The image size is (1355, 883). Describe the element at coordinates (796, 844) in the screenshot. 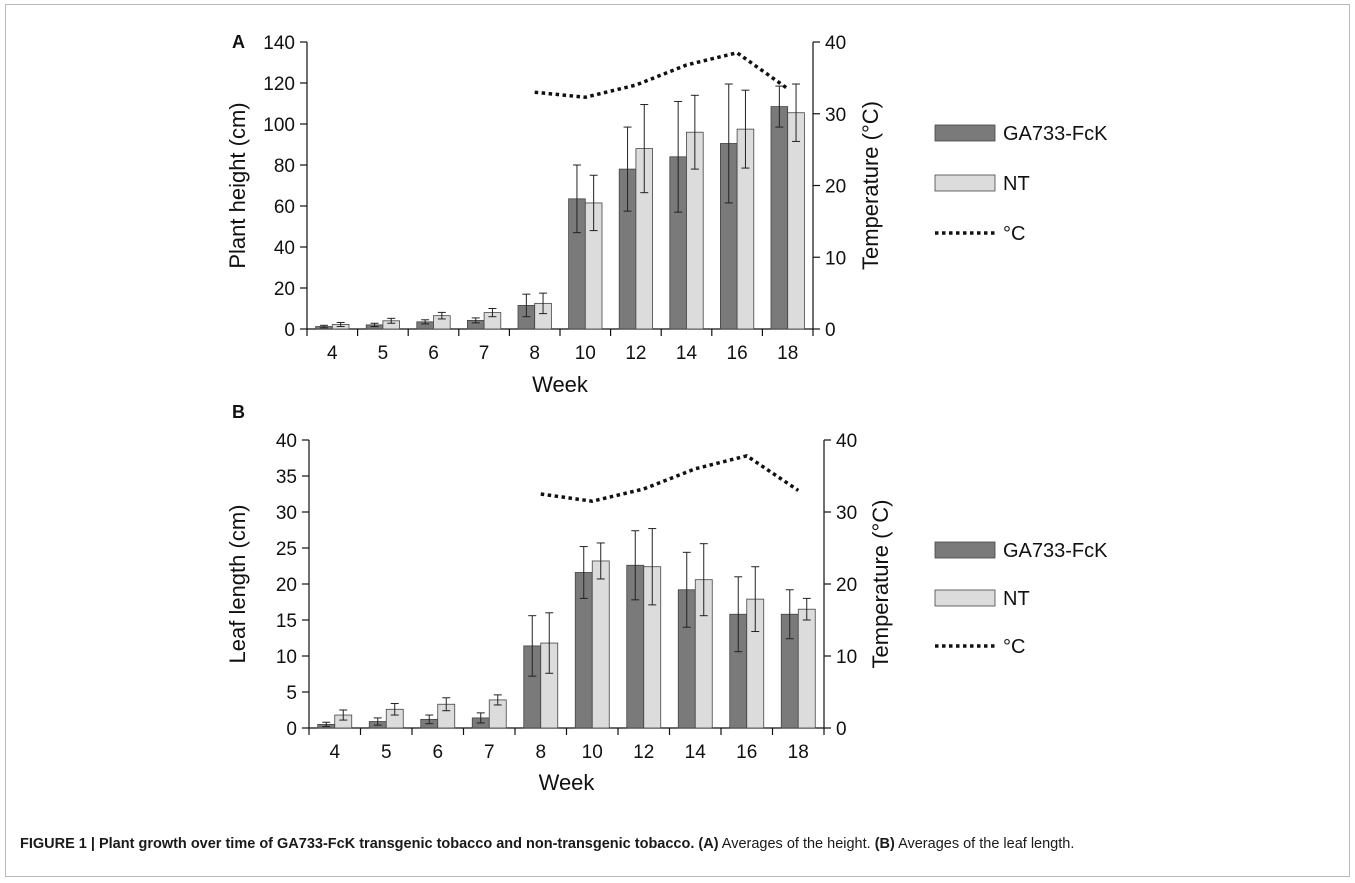

I see `caption-part-a-text: Averages of the height.` at that location.